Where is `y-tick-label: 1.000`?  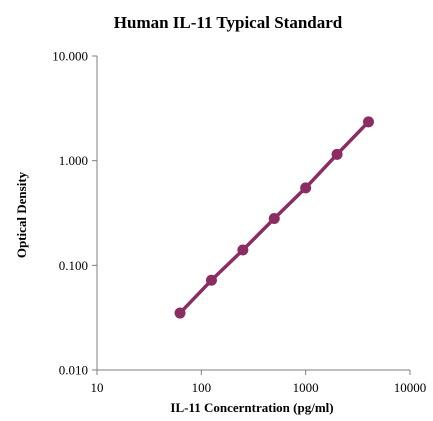 y-tick-label: 1.000 is located at coordinates (73, 160).